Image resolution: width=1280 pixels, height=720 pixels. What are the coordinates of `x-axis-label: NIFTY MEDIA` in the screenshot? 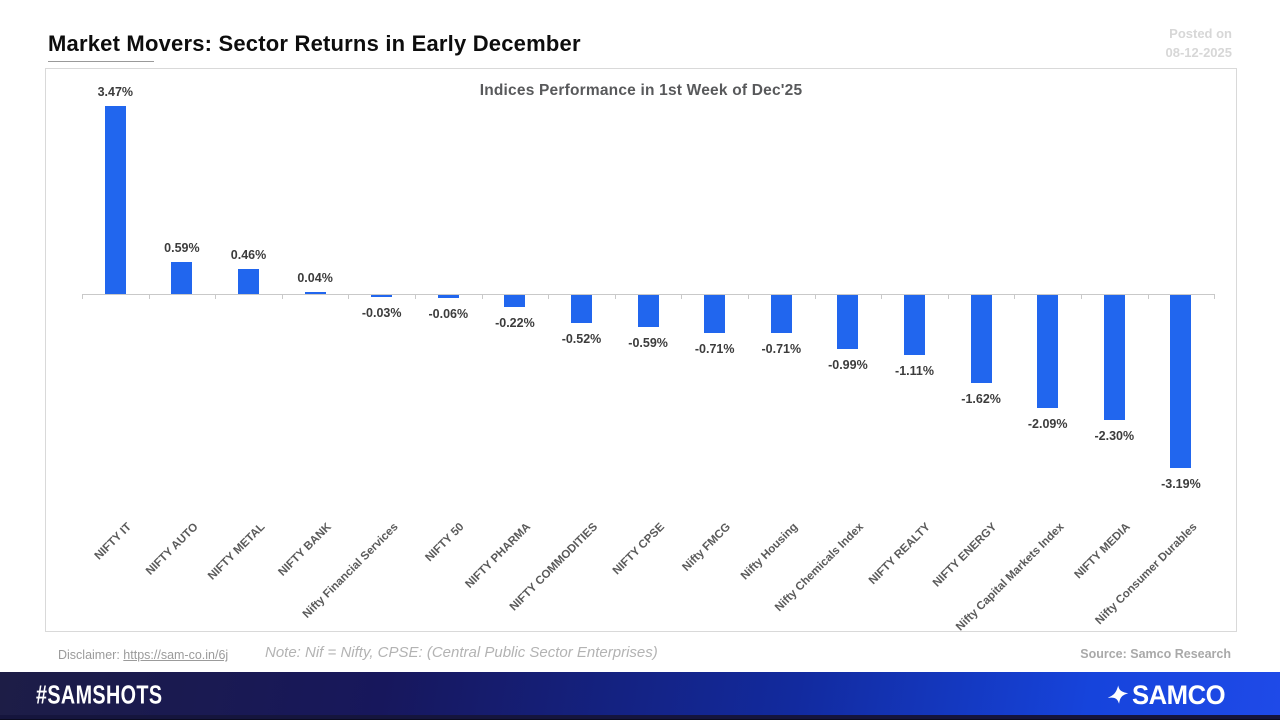 It's located at (1102, 551).